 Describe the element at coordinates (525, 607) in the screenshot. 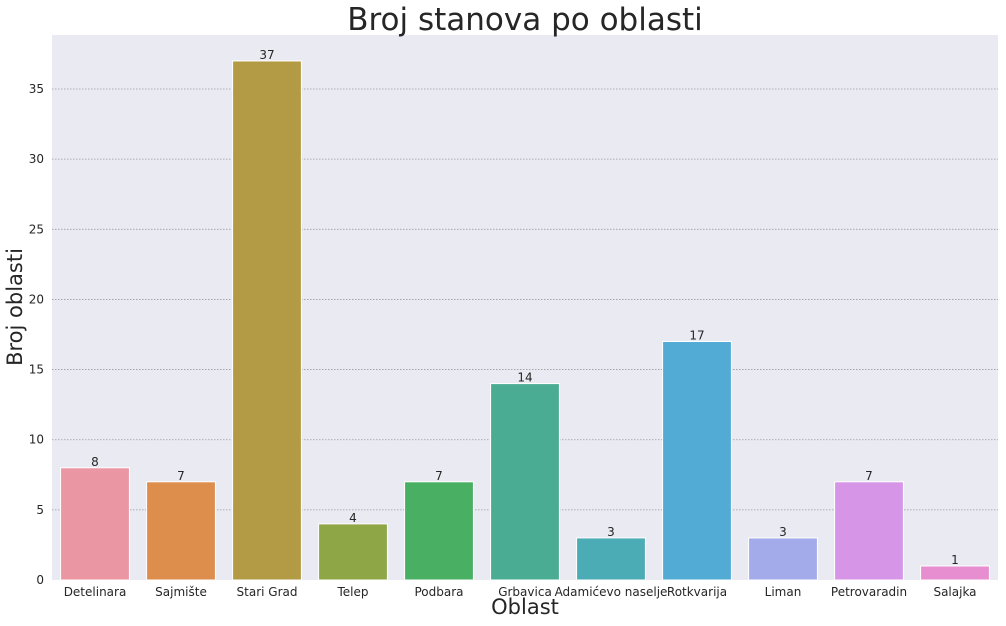

I see `x-axis-label: Oblast` at that location.